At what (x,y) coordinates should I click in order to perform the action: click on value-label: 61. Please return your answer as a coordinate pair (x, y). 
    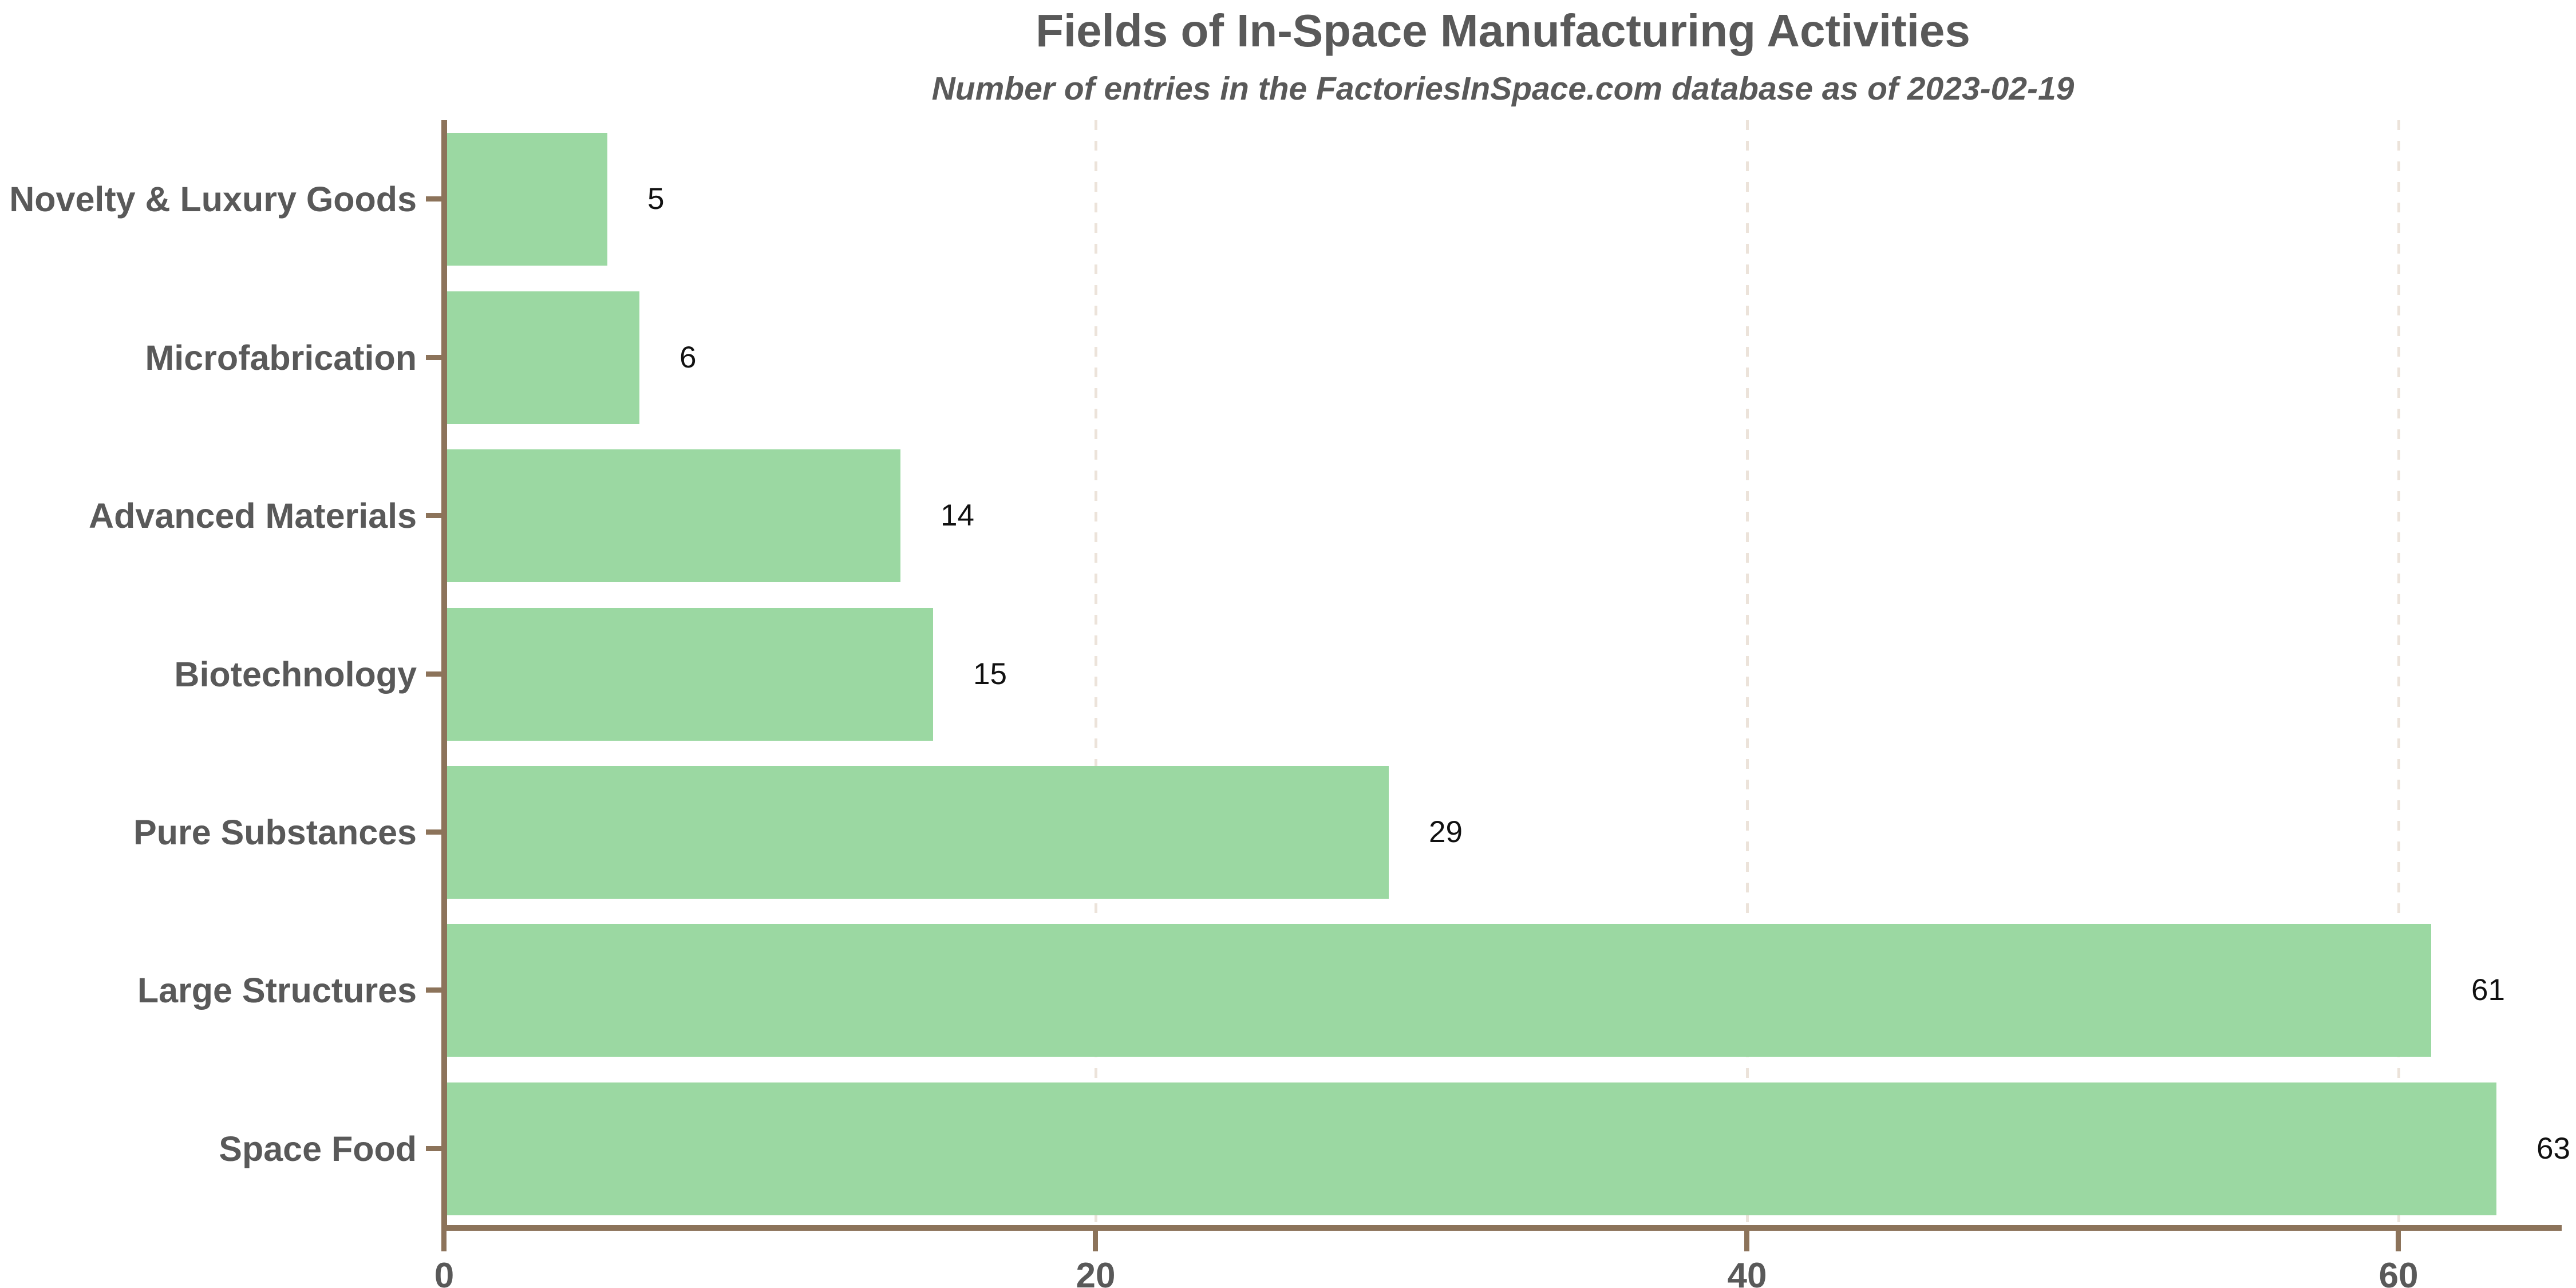
    Looking at the image, I should click on (2488, 990).